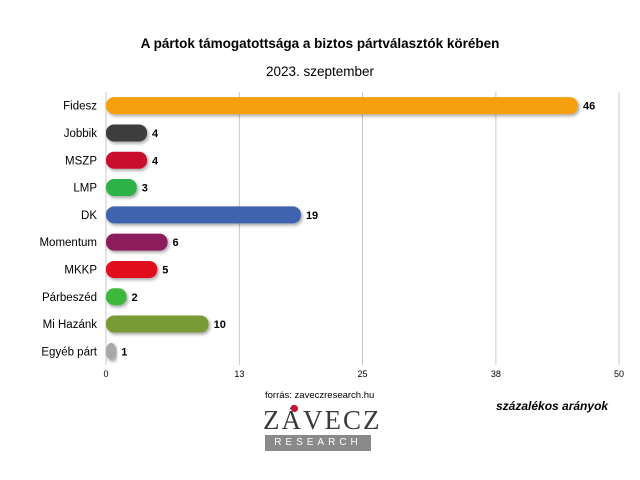 The image size is (640, 480). Describe the element at coordinates (362, 374) in the screenshot. I see `x-tick-label: 25` at that location.